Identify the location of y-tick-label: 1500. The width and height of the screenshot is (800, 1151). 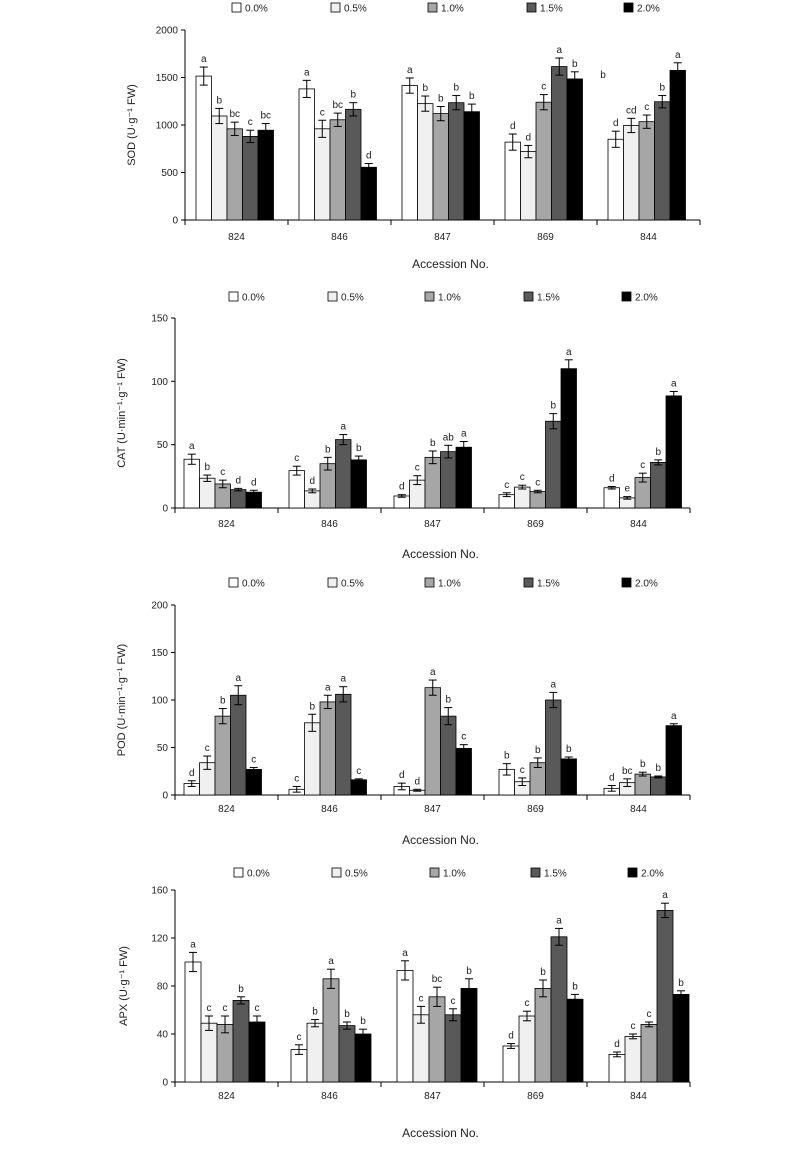
(167, 78).